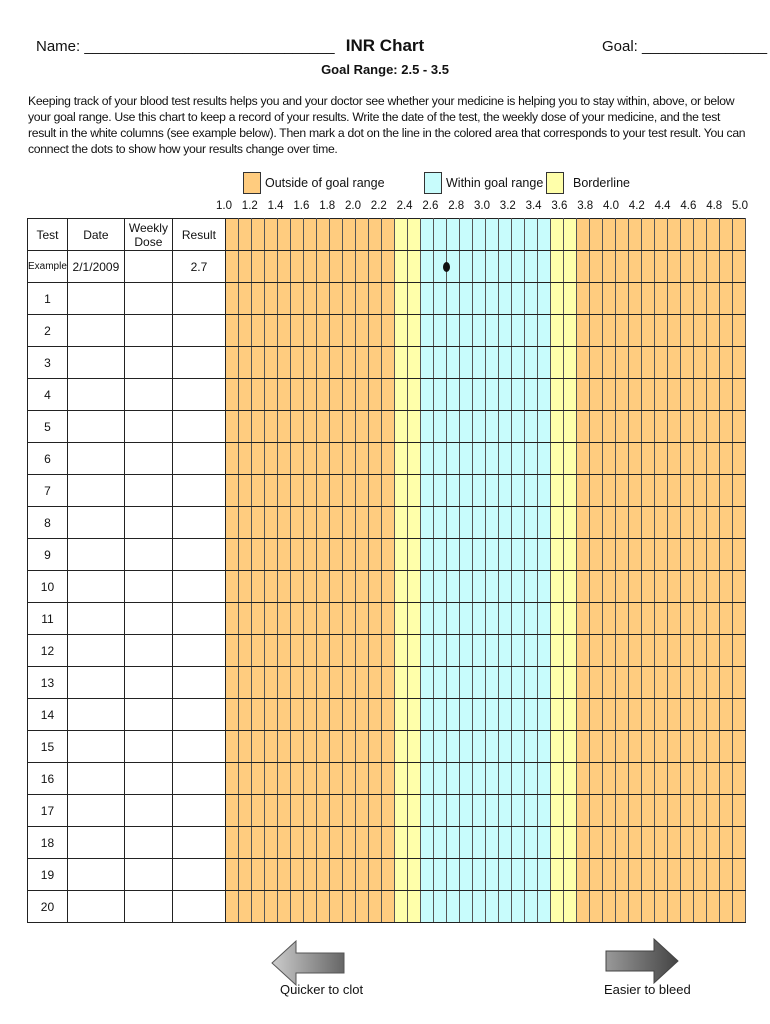 The width and height of the screenshot is (770, 1024). I want to click on goal-field: Goal: _______________, so click(685, 46).